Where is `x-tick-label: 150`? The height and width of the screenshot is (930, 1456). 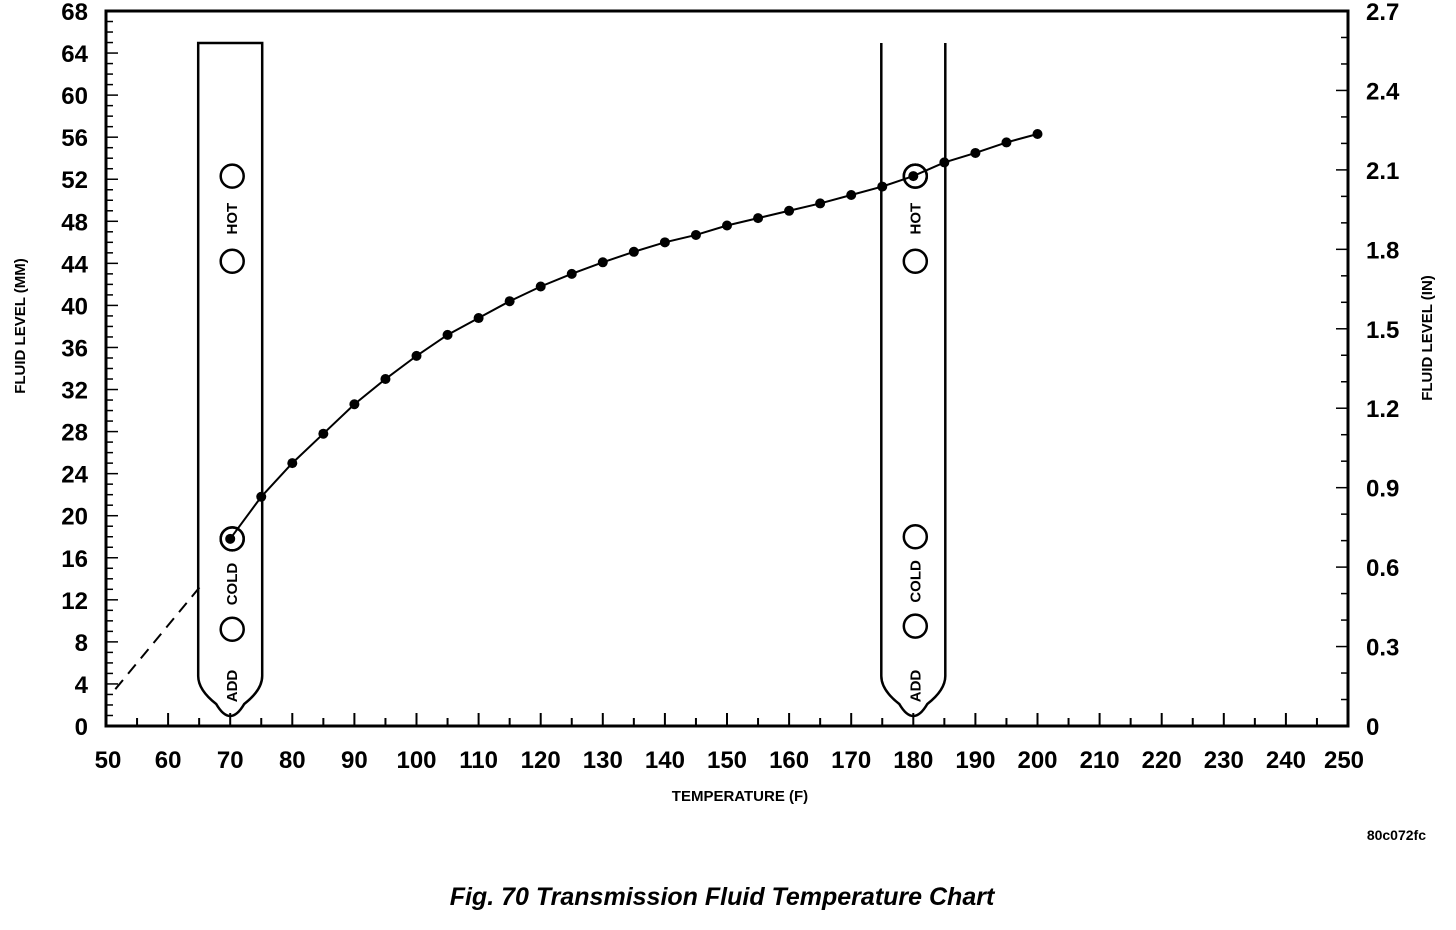
x-tick-label: 150 is located at coordinates (727, 760).